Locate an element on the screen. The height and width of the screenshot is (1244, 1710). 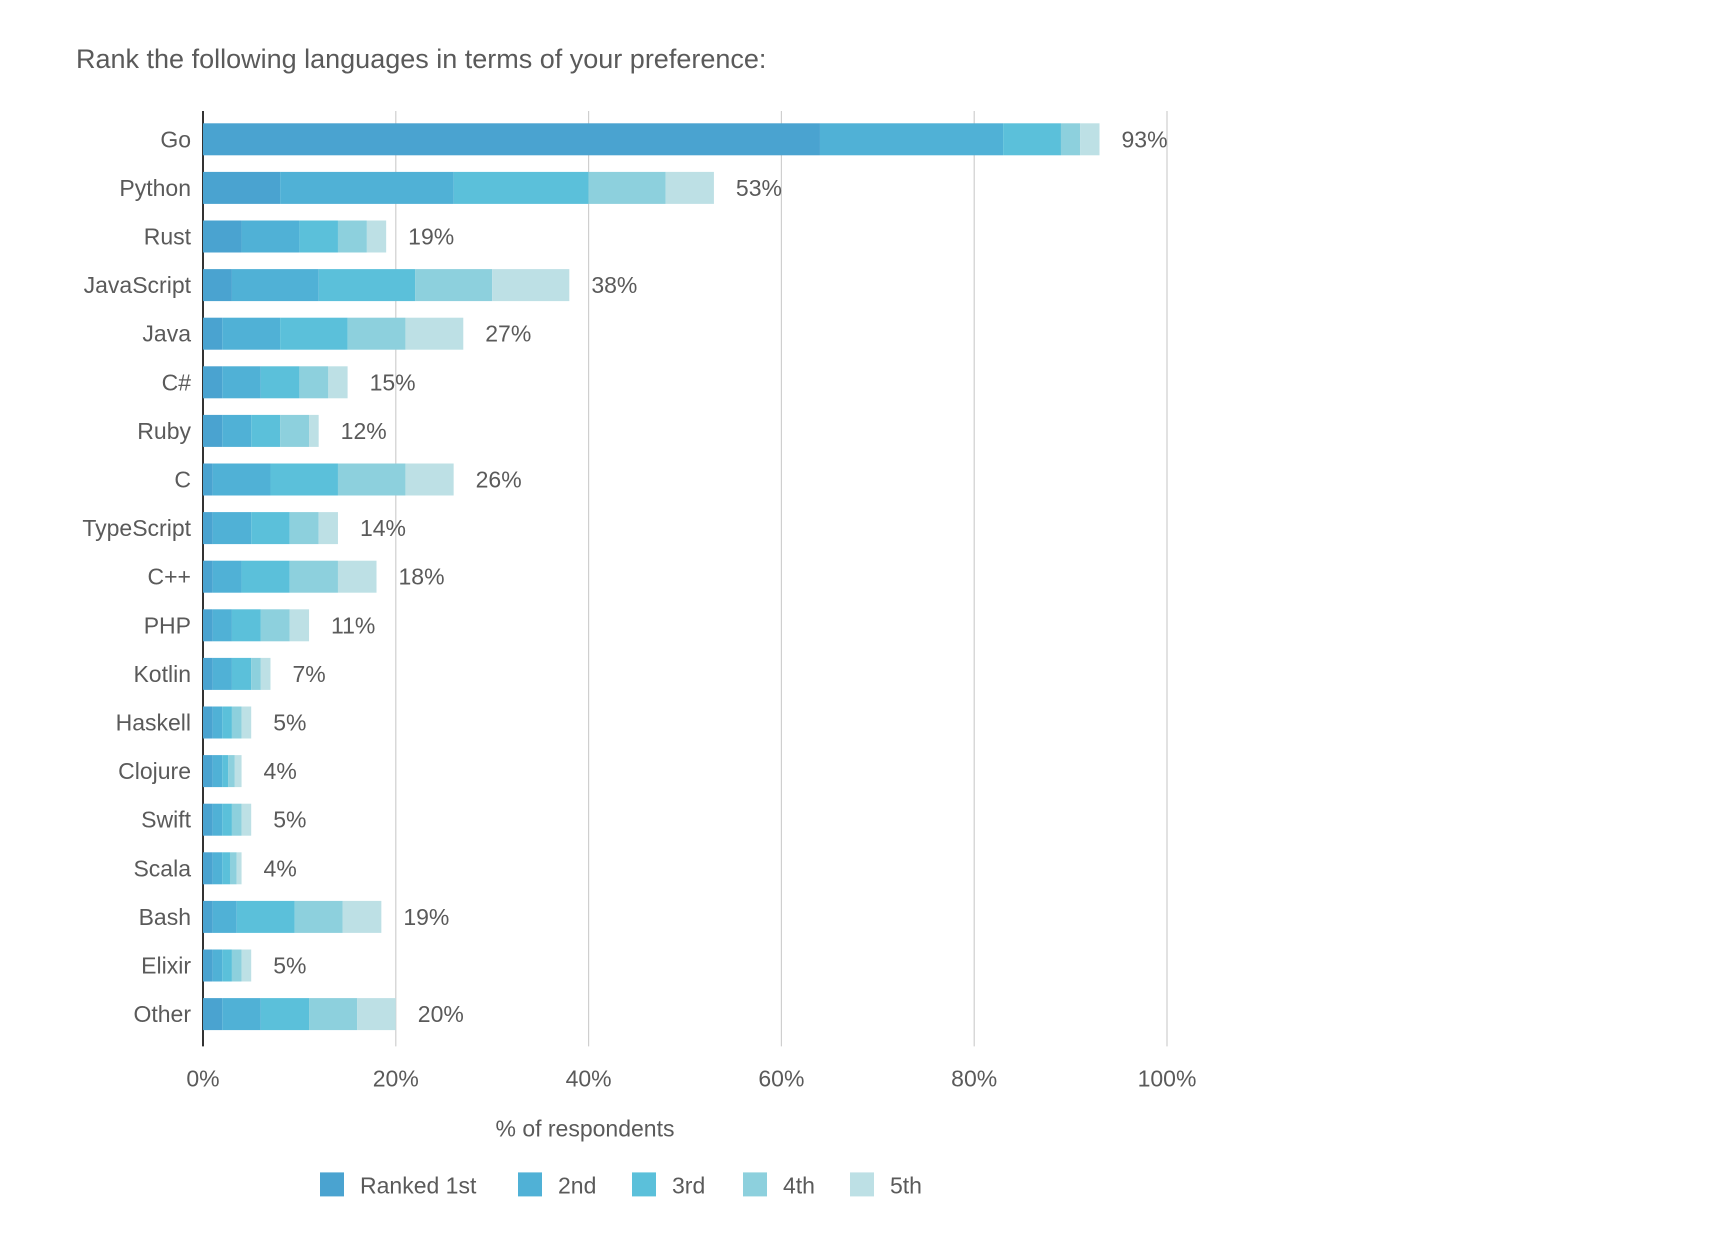
bar-swift-4th is located at coordinates (236, 819).